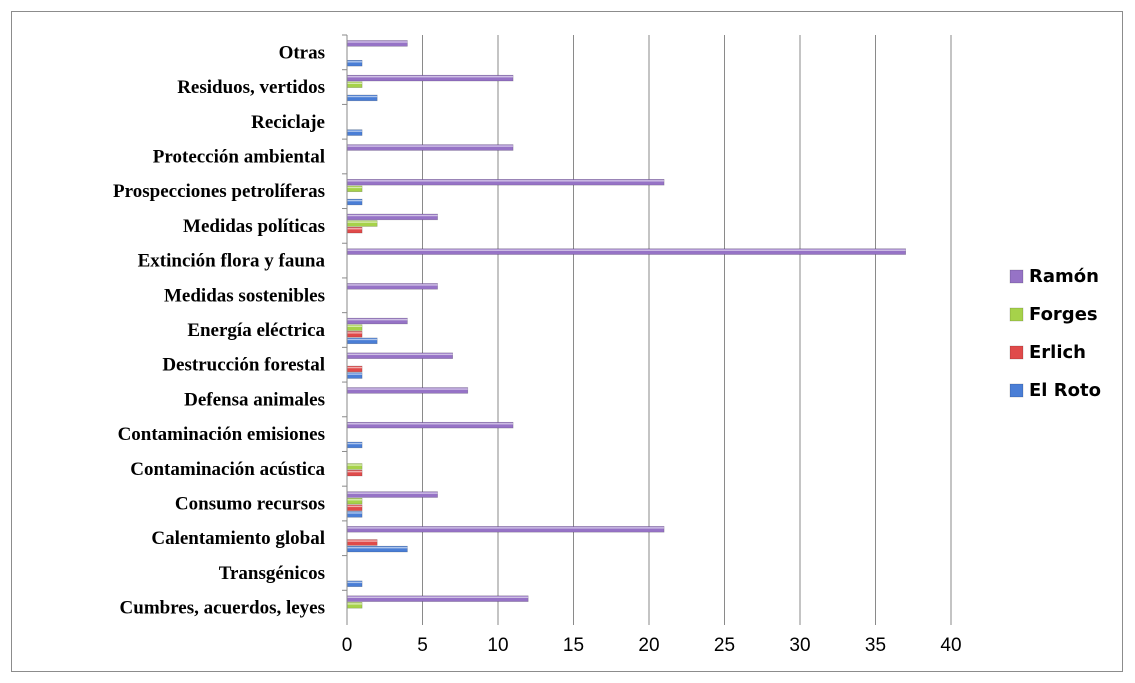 The width and height of the screenshot is (1135, 683). I want to click on category-label: Calentamiento global, so click(238, 538).